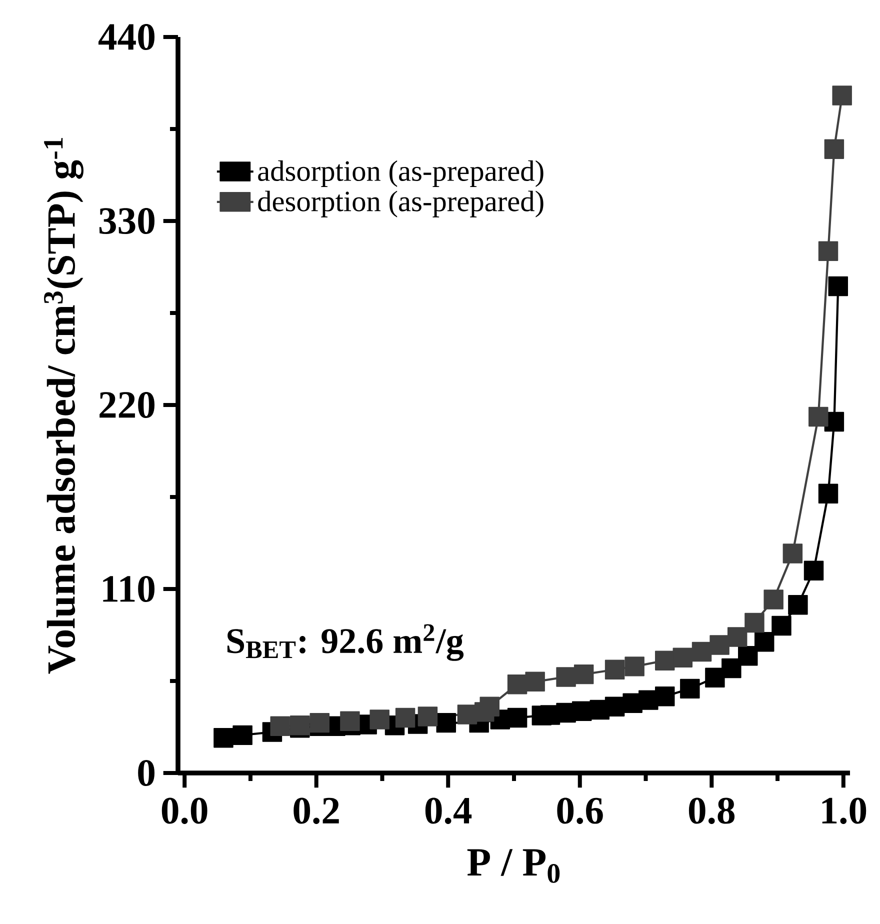  I want to click on y-tick-label: 330, so click(126, 221).